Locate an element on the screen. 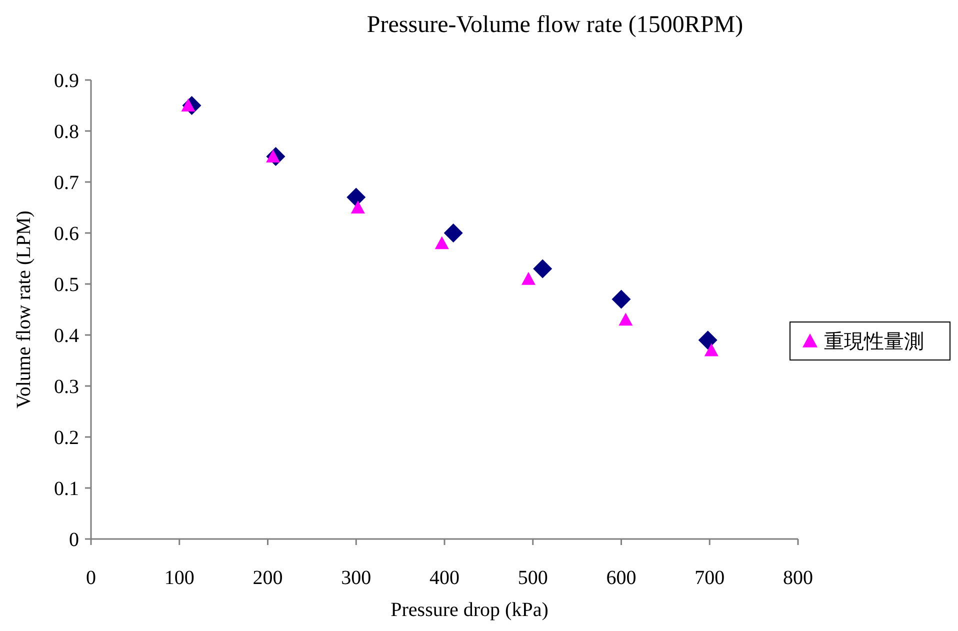 Image resolution: width=958 pixels, height=631 pixels. x-axis-title: Pressure drop (kPa) is located at coordinates (469, 610).